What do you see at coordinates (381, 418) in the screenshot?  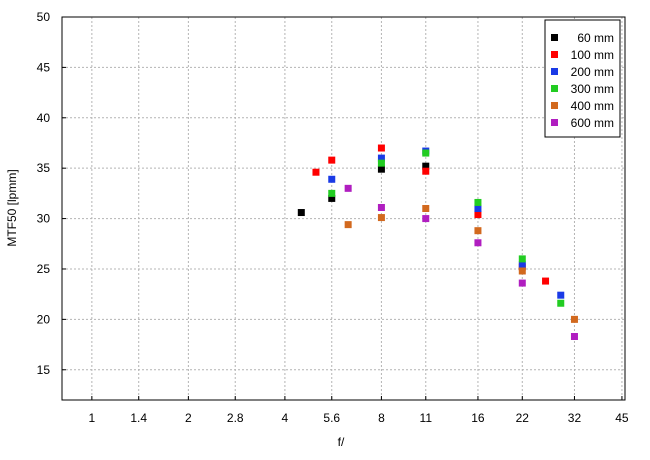 I see `x-tick-label: 8` at bounding box center [381, 418].